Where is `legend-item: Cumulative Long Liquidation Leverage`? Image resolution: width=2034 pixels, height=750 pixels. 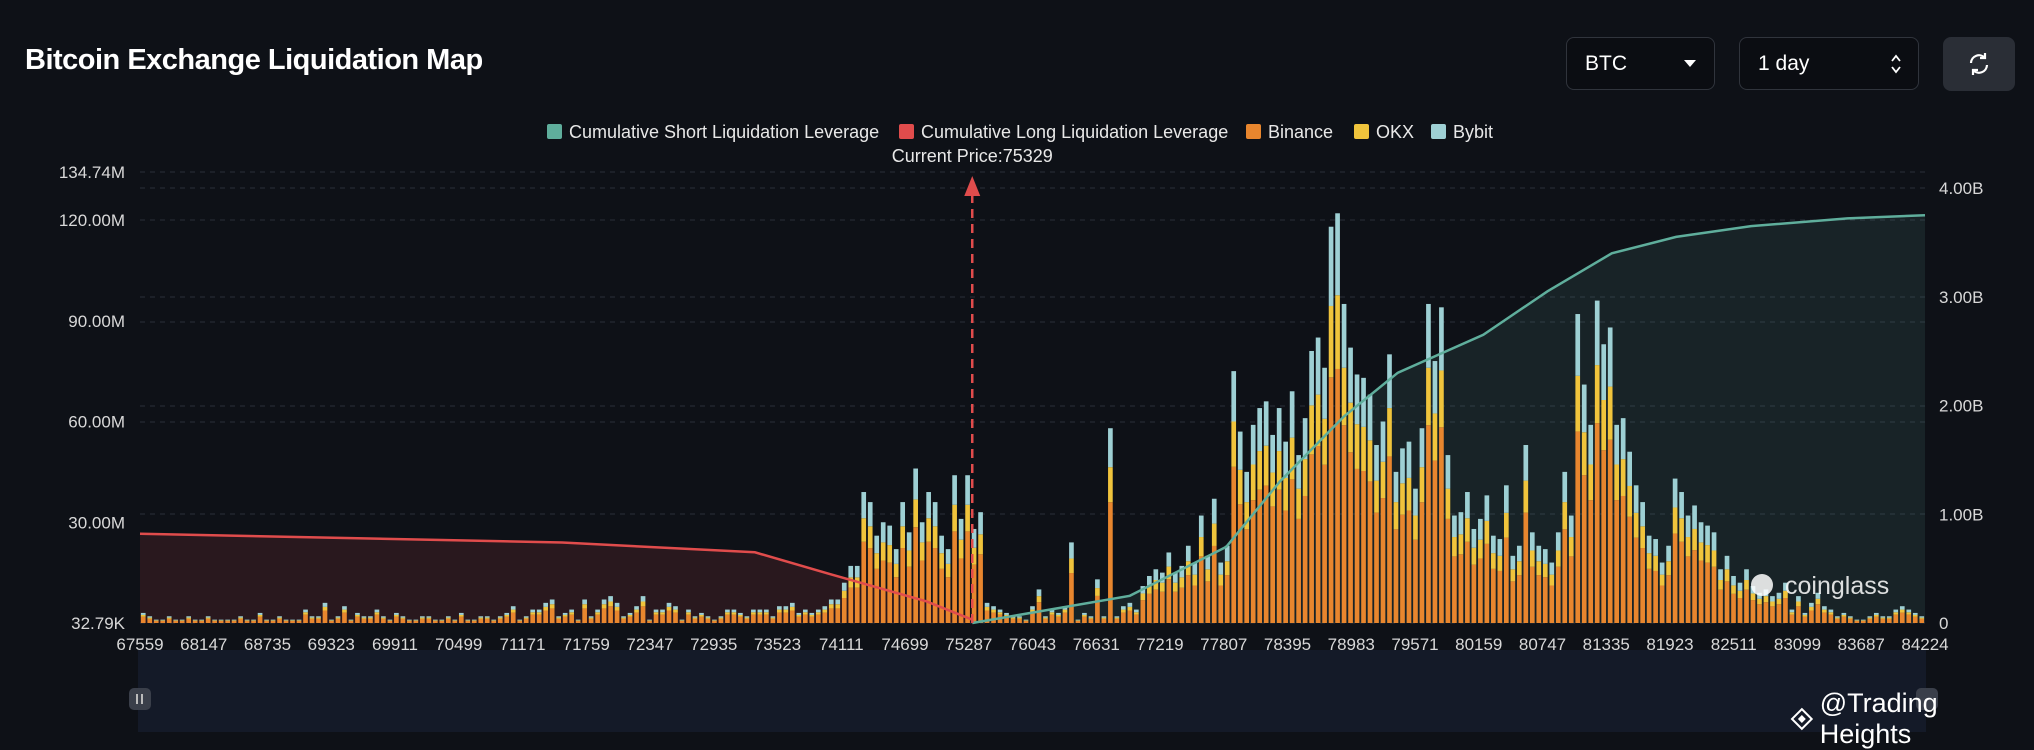
legend-item: Cumulative Long Liquidation Leverage is located at coordinates (1063, 132).